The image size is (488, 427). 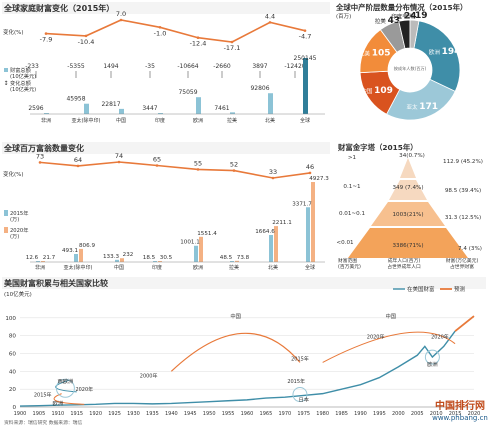 What do you see at coordinates (445, 52) in the screenshot?
I see `panel2-slice-label: 欧洲 194` at bounding box center [445, 52].